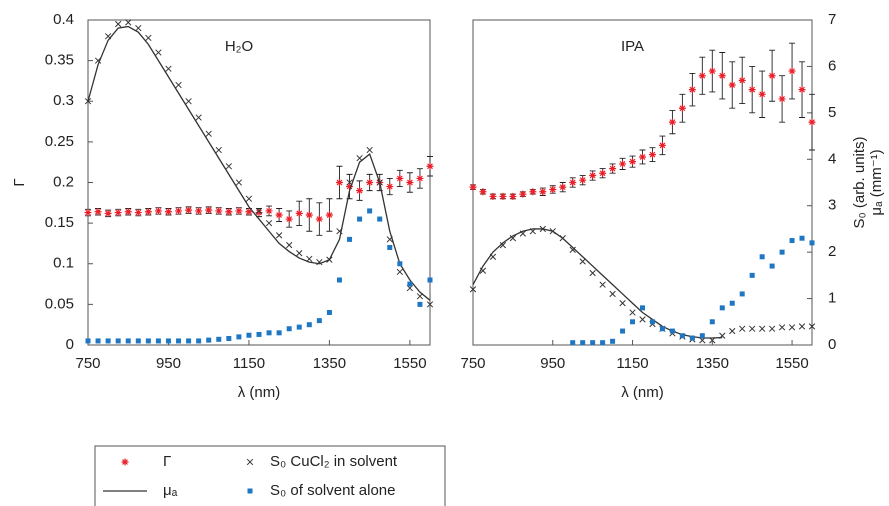 This screenshot has width=889, height=506. I want to click on legend-box, so click(270, 475).